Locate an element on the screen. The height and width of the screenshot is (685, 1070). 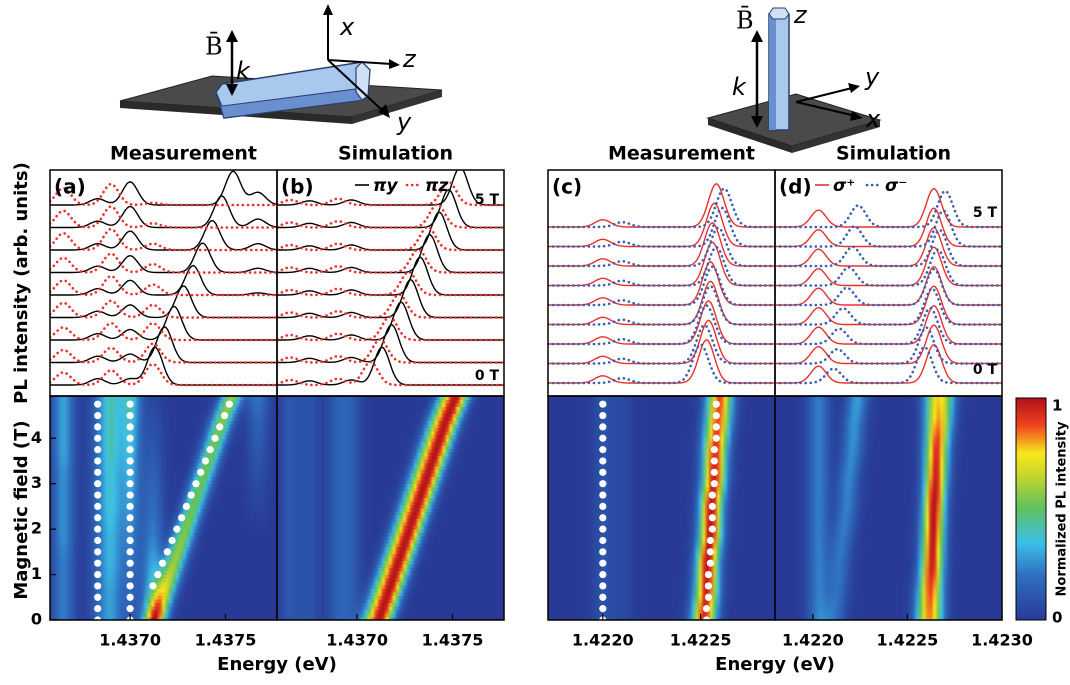
map-frame is located at coordinates (390, 508).